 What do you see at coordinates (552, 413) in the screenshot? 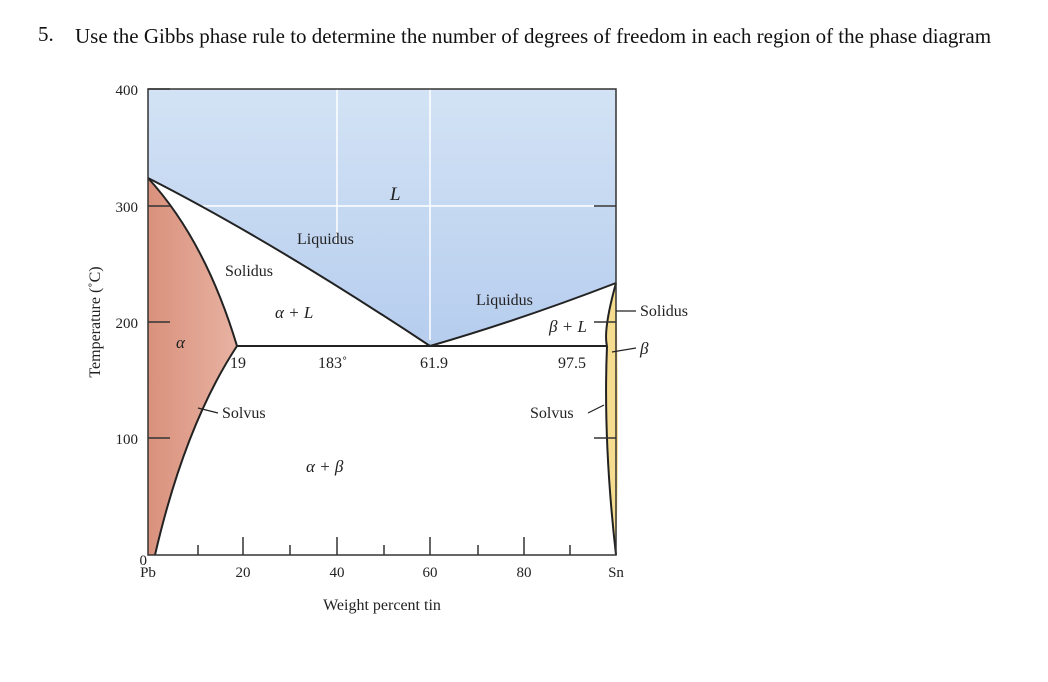
I see `solvus-right-label: Solvus` at bounding box center [552, 413].